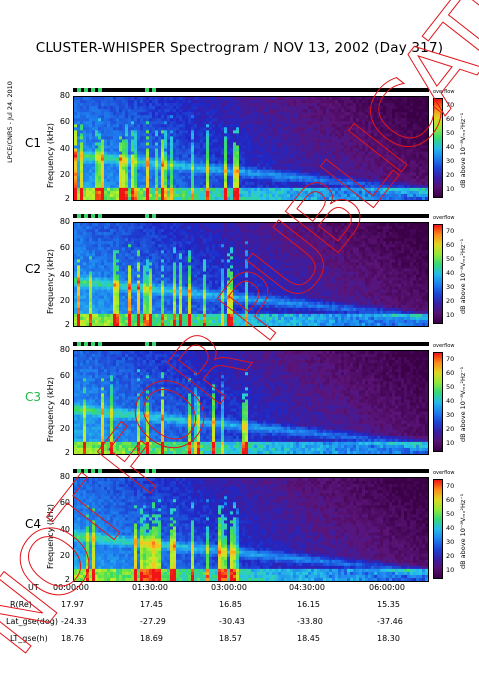 The image size is (479, 678). What do you see at coordinates (229, 587) in the screenshot?
I see `x-axis-value: 03:00:00` at bounding box center [229, 587].